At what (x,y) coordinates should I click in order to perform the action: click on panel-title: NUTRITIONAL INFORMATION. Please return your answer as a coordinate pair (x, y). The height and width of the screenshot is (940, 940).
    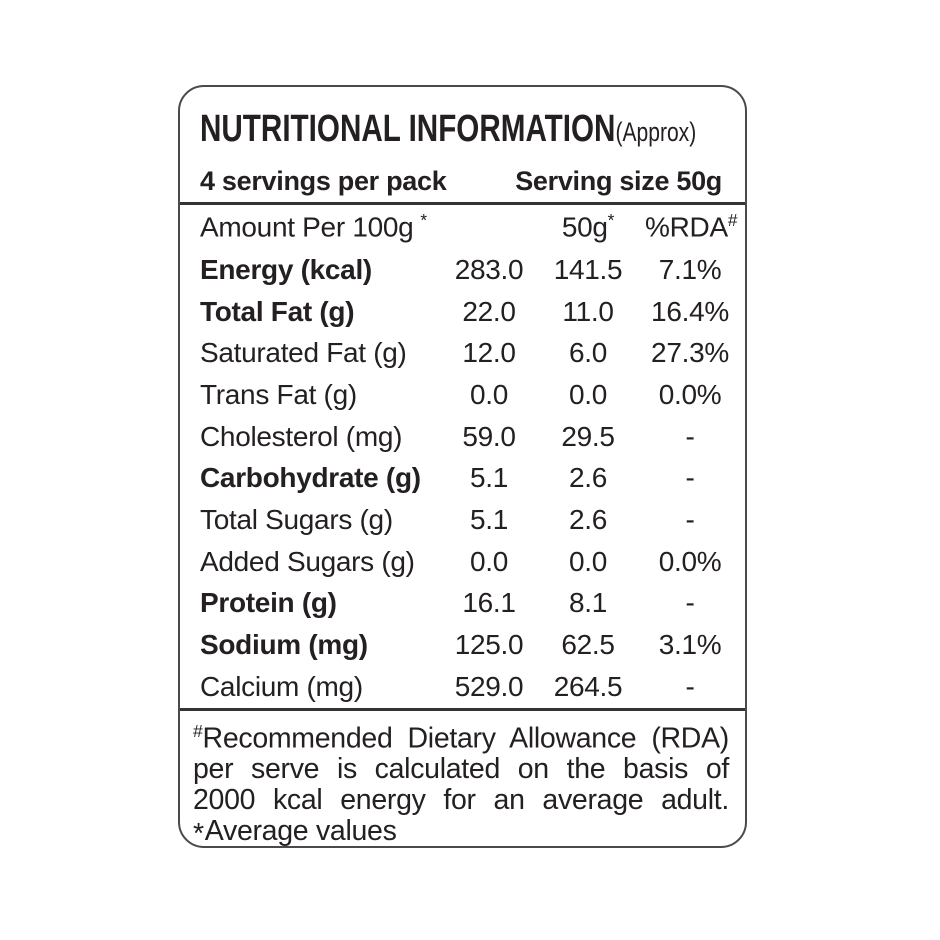
    Looking at the image, I should click on (408, 129).